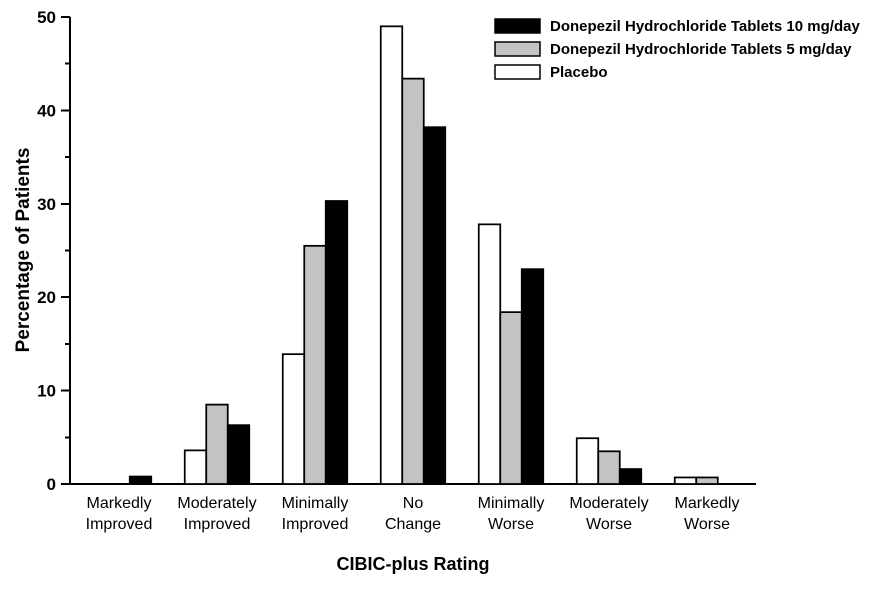 The width and height of the screenshot is (886, 591). I want to click on x-category-label: Minimally Worse, so click(511, 514).